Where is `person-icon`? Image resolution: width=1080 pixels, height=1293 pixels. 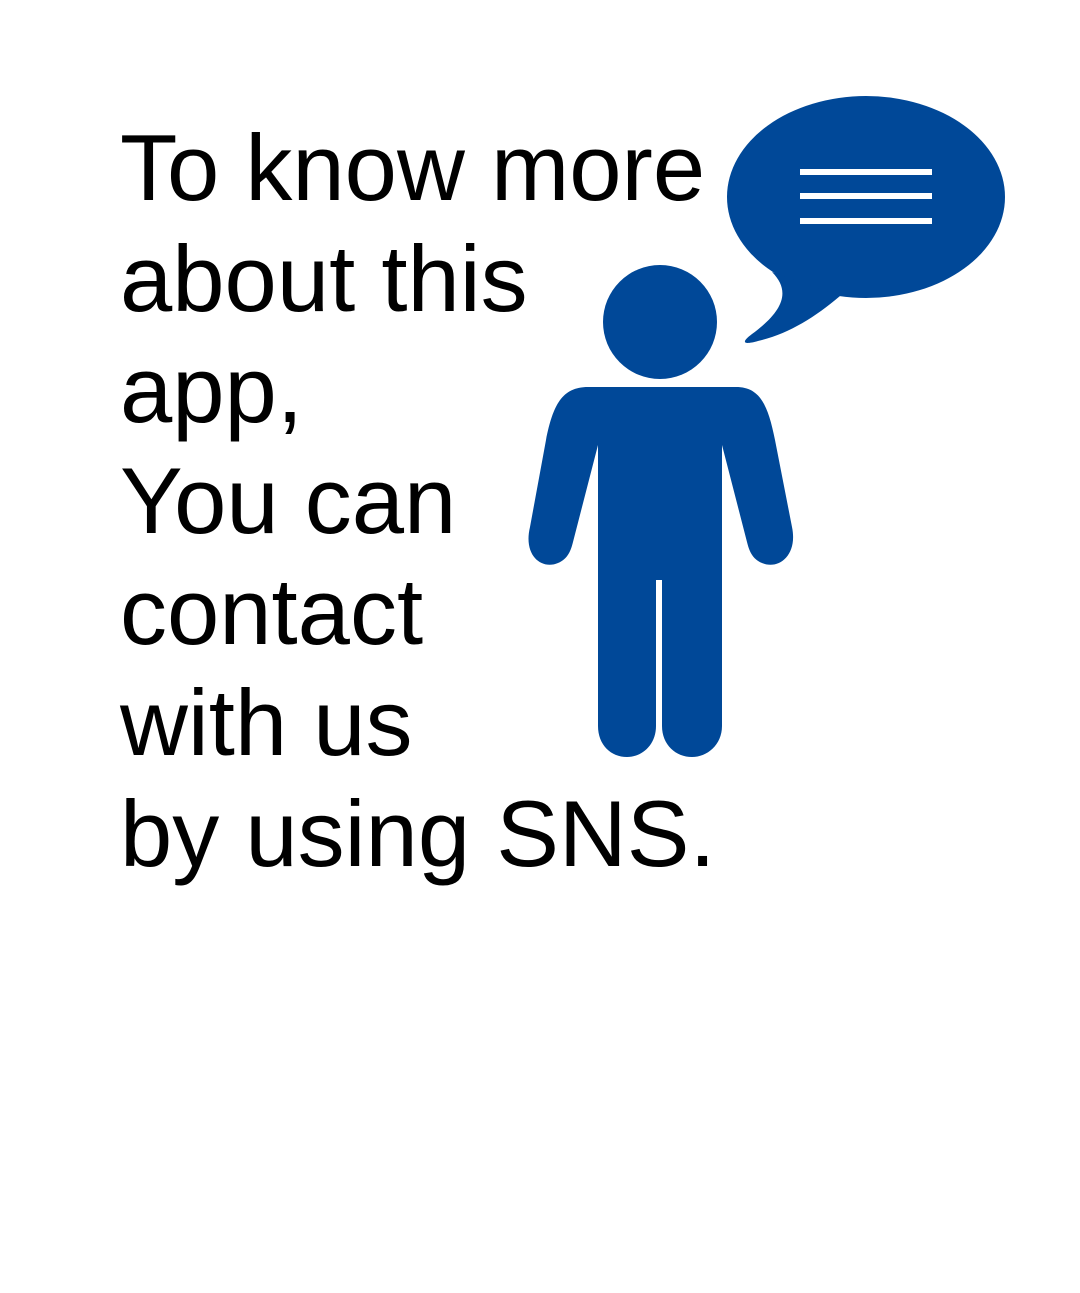
person-icon is located at coordinates (661, 511).